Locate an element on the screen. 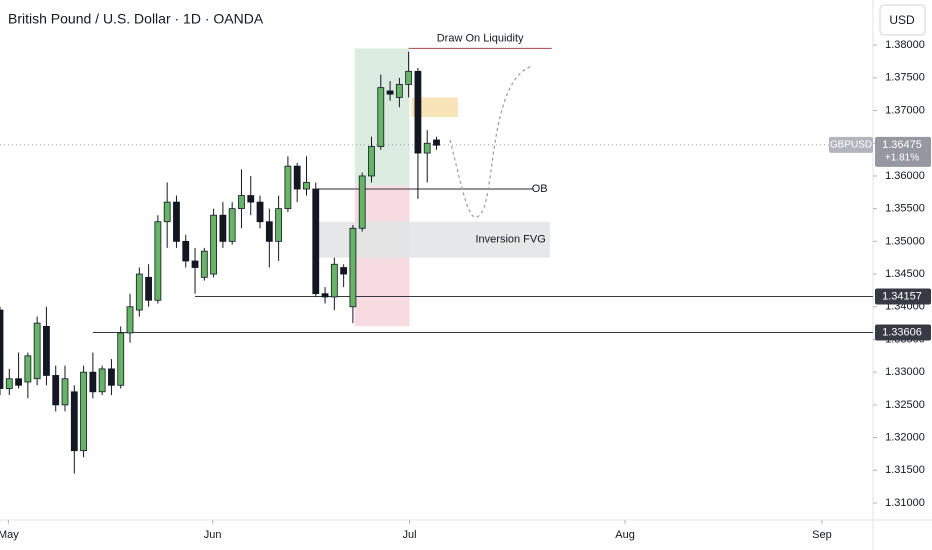 This screenshot has width=932, height=550. y-tick-label: 1.35500 is located at coordinates (905, 209).